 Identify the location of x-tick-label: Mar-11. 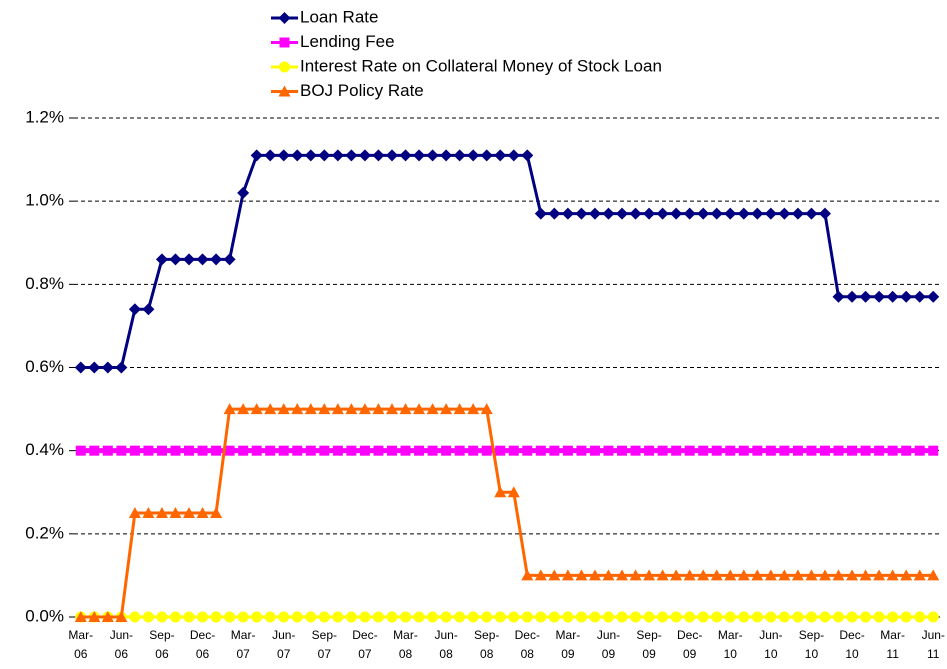
(892, 644).